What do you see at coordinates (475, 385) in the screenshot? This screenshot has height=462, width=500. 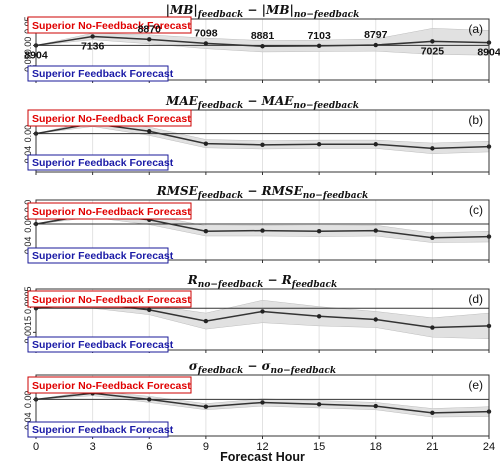 I see `panel-tag: (e)` at bounding box center [475, 385].